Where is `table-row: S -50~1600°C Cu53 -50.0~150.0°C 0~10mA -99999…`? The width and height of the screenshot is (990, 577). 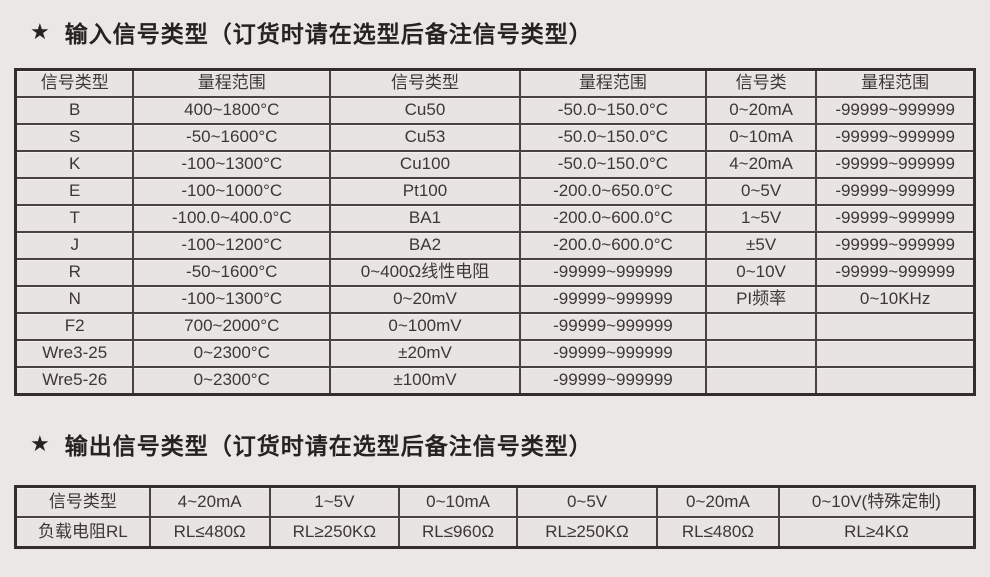
table-row: S -50~1600°C Cu53 -50.0~150.0°C 0~10mA -99999… is located at coordinates (495, 137).